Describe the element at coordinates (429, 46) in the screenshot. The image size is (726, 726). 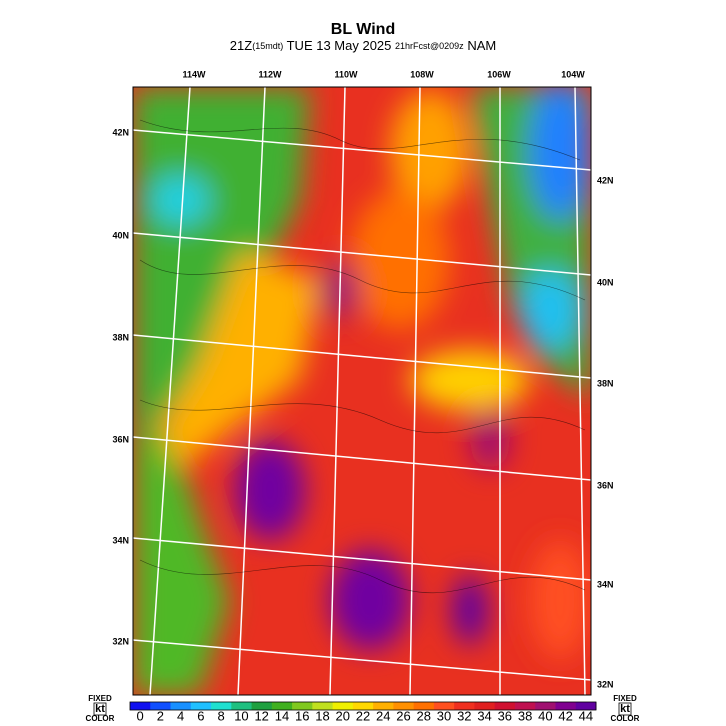
I see `forecast: 21hrFcst@0209z` at that location.